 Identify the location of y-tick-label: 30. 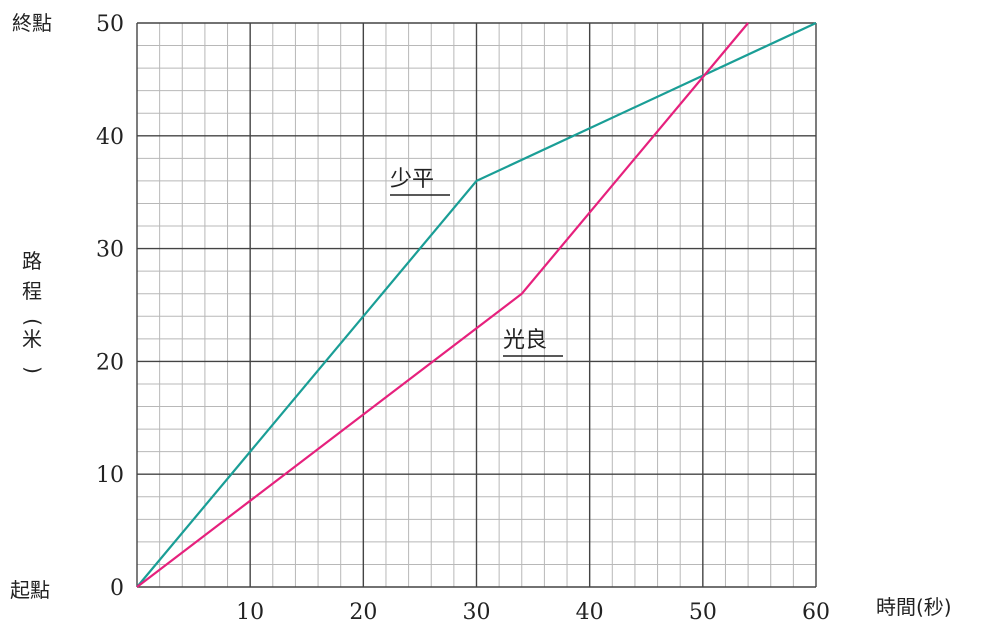
(110, 250).